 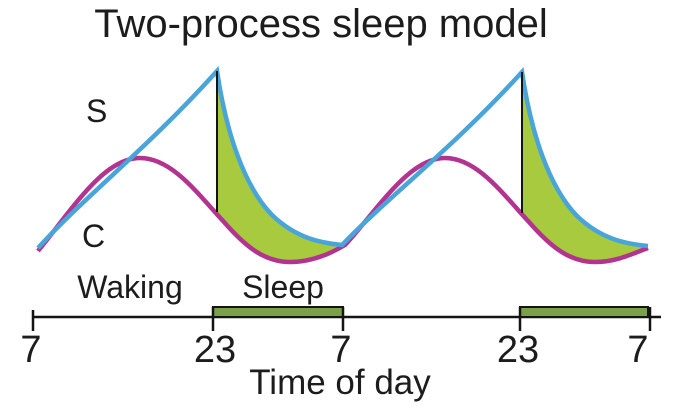 What do you see at coordinates (97, 111) in the screenshot?
I see `curve-s-label: S` at bounding box center [97, 111].